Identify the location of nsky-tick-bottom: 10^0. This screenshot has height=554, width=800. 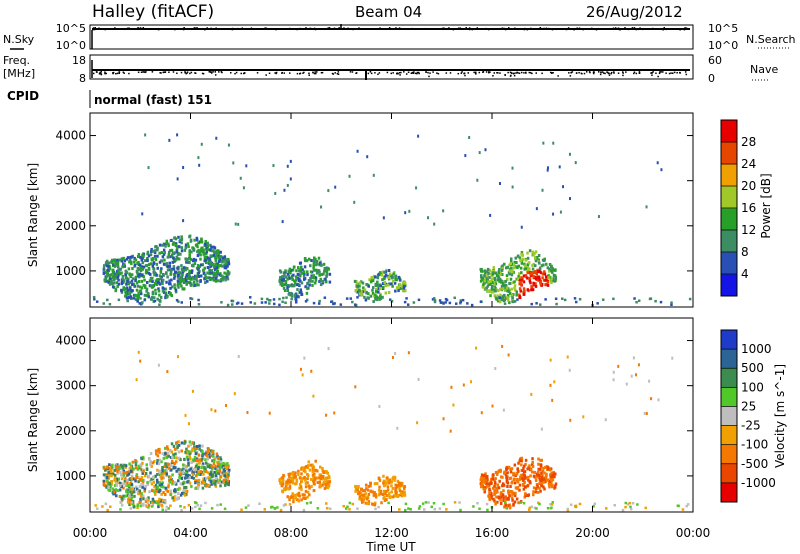
(71, 45).